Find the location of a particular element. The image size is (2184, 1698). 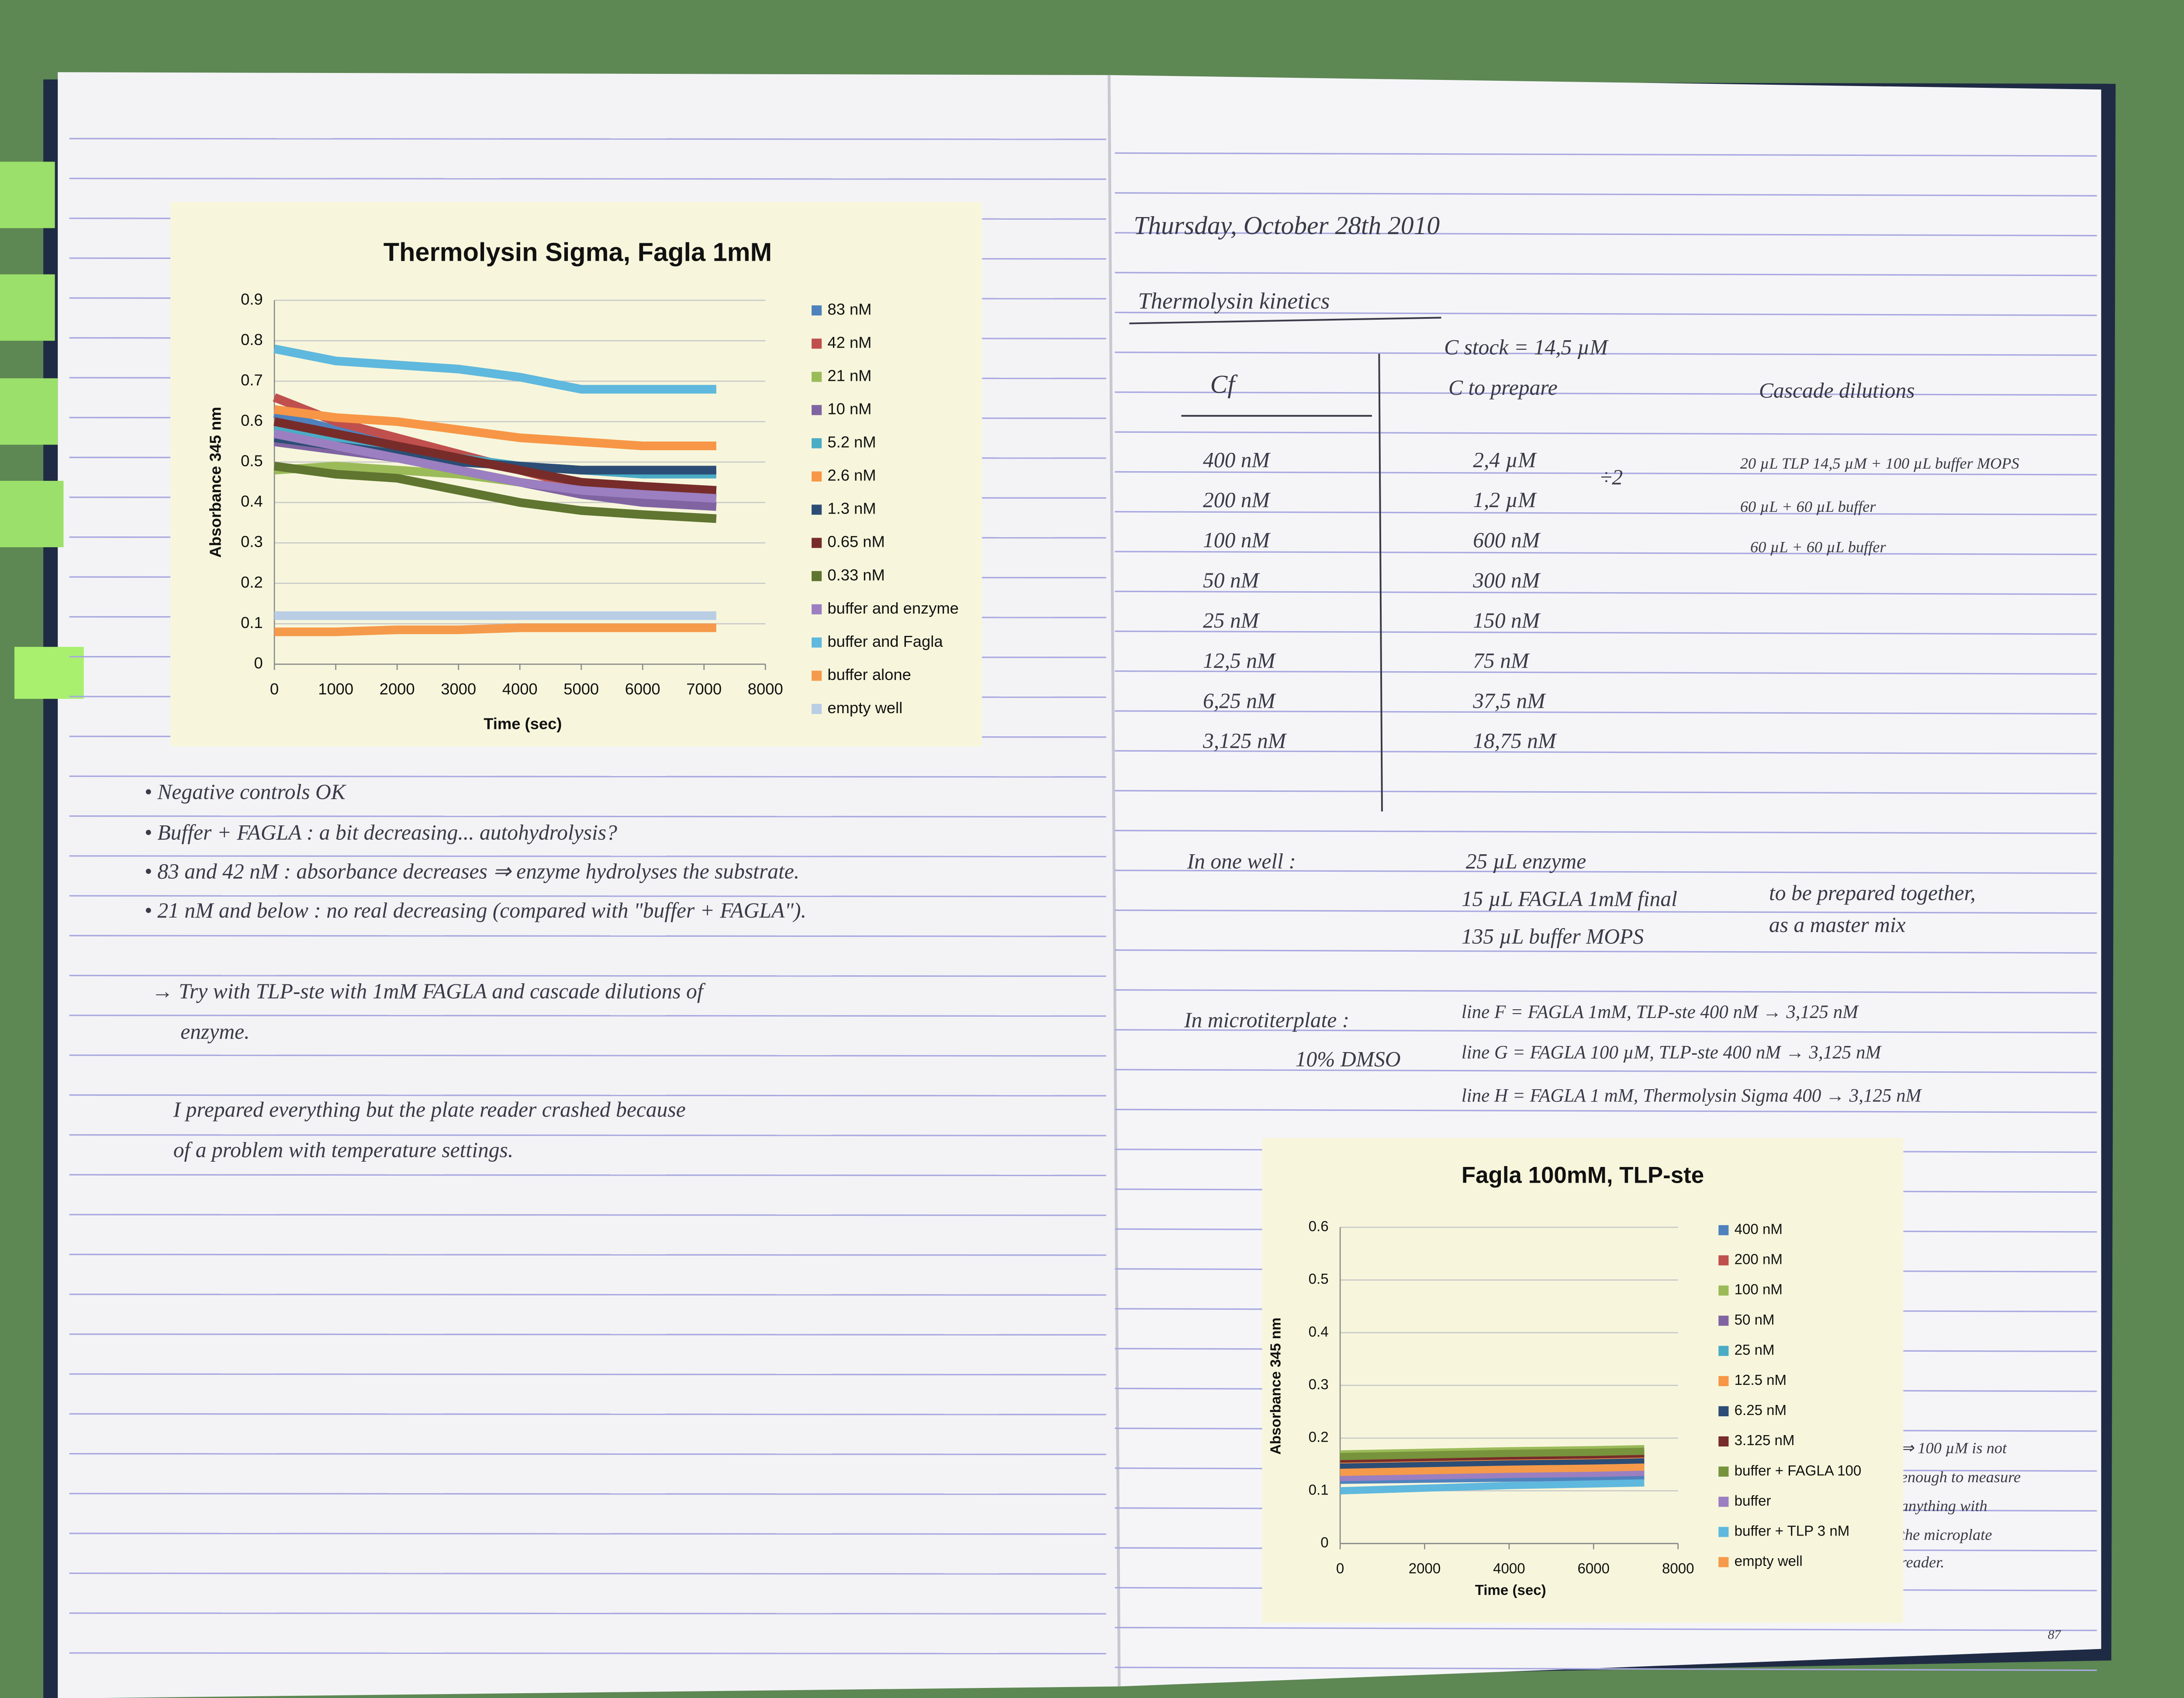

heading: Thermolysin kinetics is located at coordinates (1234, 301).